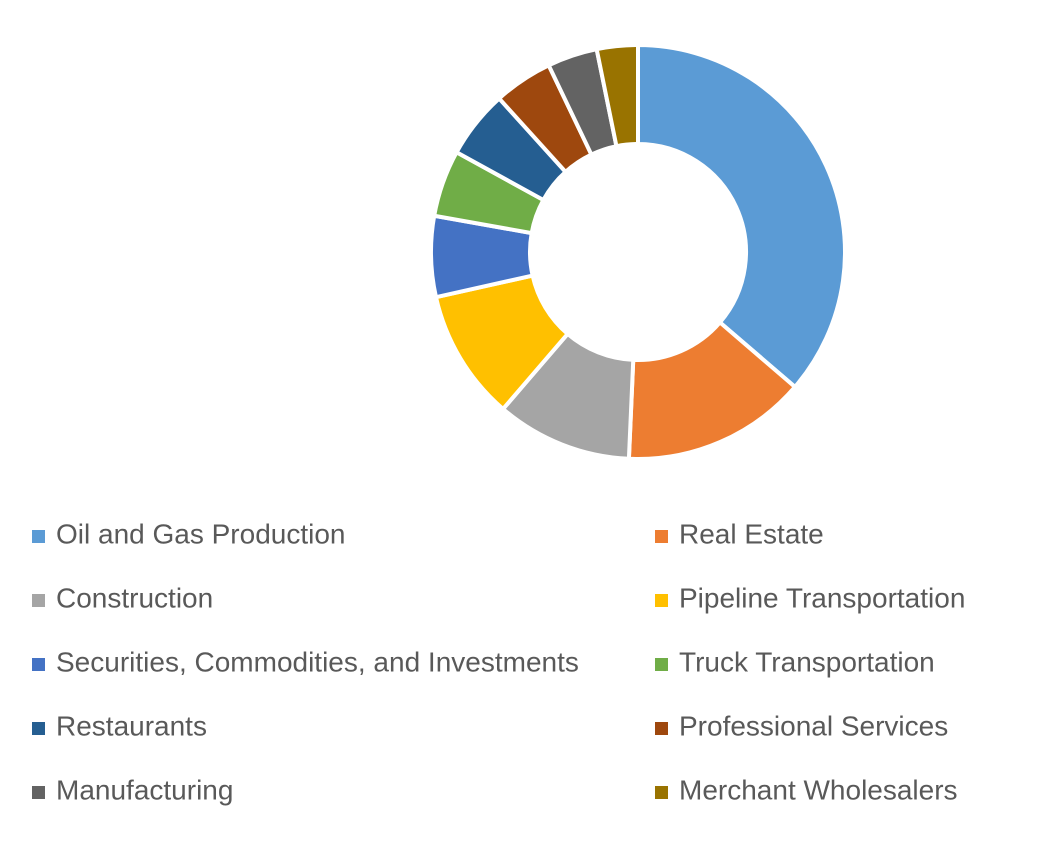 The height and width of the screenshot is (846, 1041). What do you see at coordinates (807, 661) in the screenshot?
I see `legend-label: Truck Transportation` at bounding box center [807, 661].